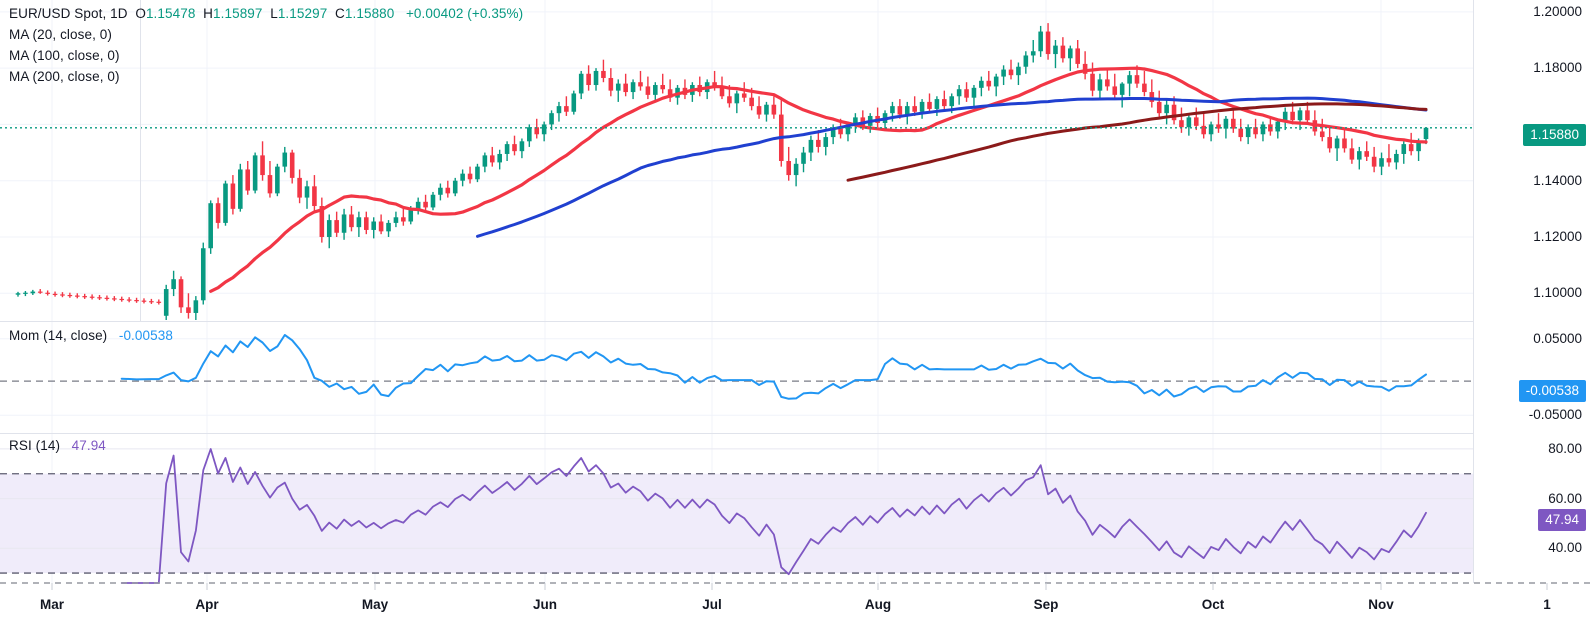  Describe the element at coordinates (736, 321) in the screenshot. I see `pane-separator-momentum` at that location.